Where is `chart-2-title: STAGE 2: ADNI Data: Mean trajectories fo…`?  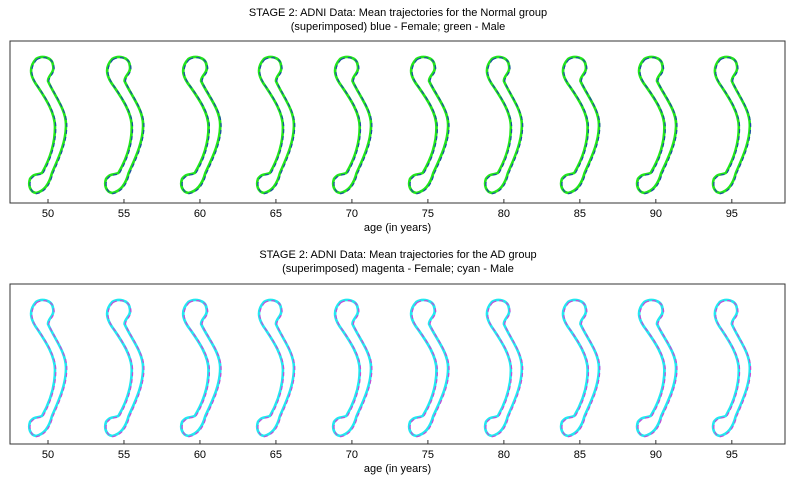
chart-2-title: STAGE 2: ADNI Data: Mean trajectories fo… is located at coordinates (398, 255).